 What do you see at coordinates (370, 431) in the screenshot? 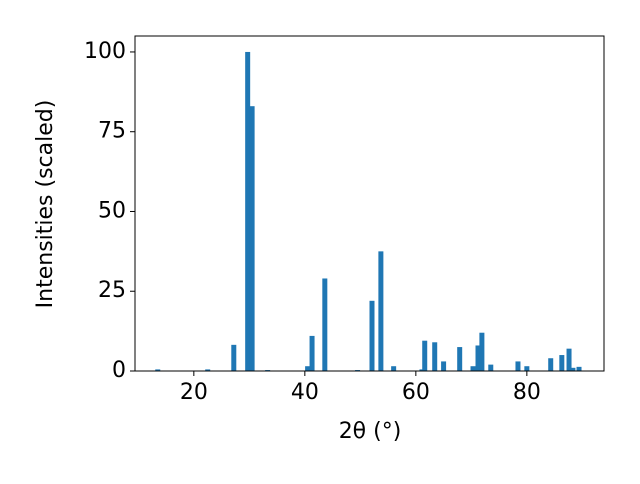
I see `x-axis-label: 2θ (°)` at bounding box center [370, 431].